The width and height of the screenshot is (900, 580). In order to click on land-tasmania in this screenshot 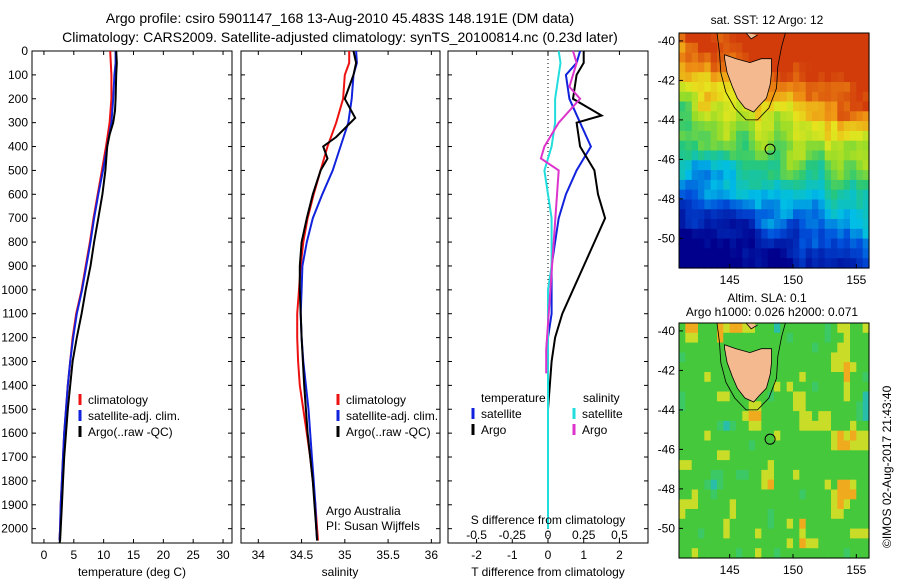, I will do `click(748, 83)`.